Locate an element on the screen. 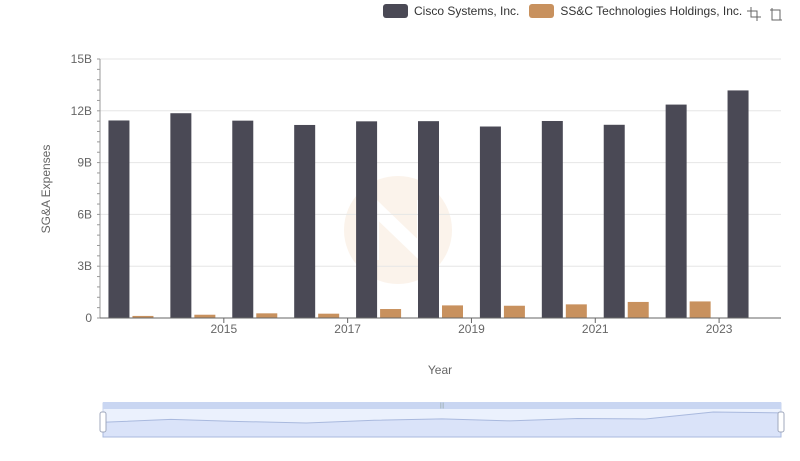 The height and width of the screenshot is (461, 800). bar-ssnc-2014 is located at coordinates (143, 316).